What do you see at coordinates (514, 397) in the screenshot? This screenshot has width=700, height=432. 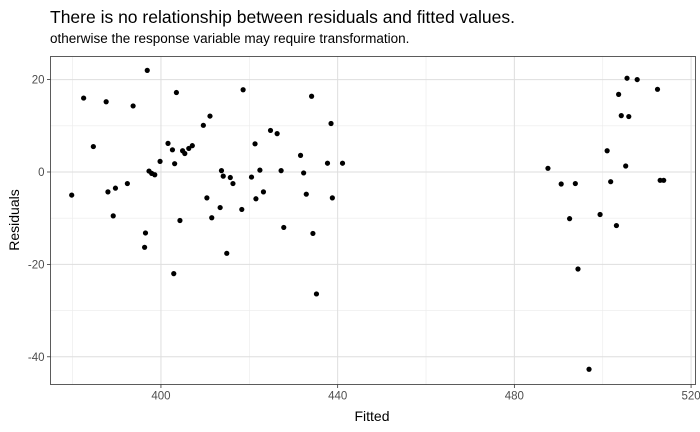 I see `x-tick-label: 480` at bounding box center [514, 397].